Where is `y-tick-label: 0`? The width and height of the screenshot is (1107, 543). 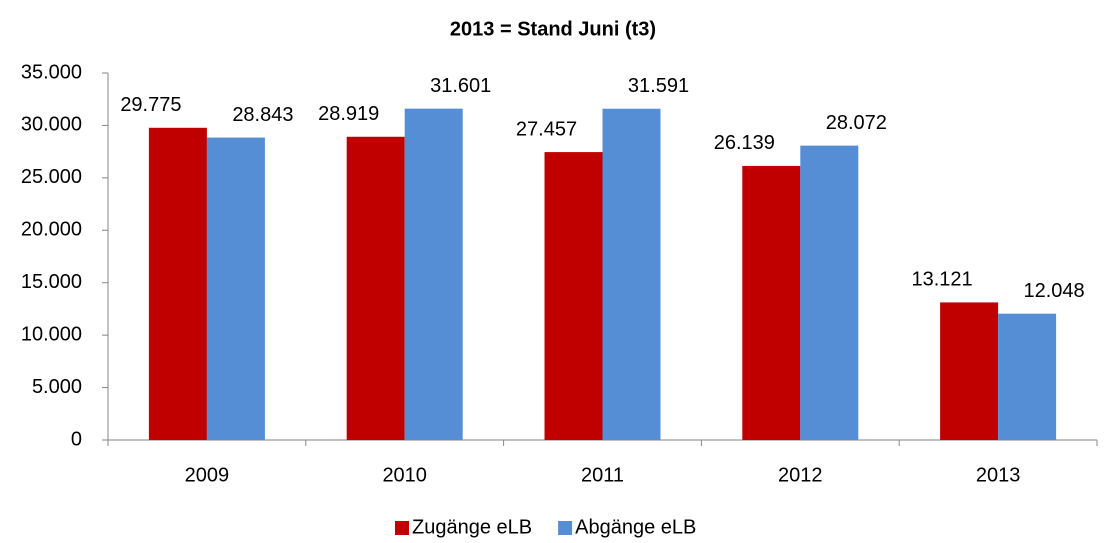
y-tick-label: 0 is located at coordinates (76, 439).